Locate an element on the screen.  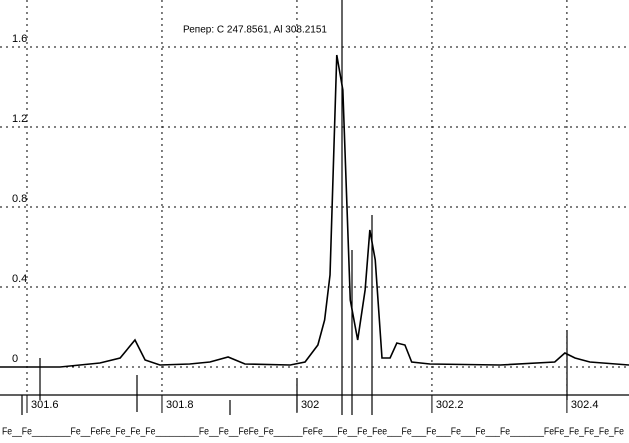
y-tick-label: 1.6 is located at coordinates (19, 39).